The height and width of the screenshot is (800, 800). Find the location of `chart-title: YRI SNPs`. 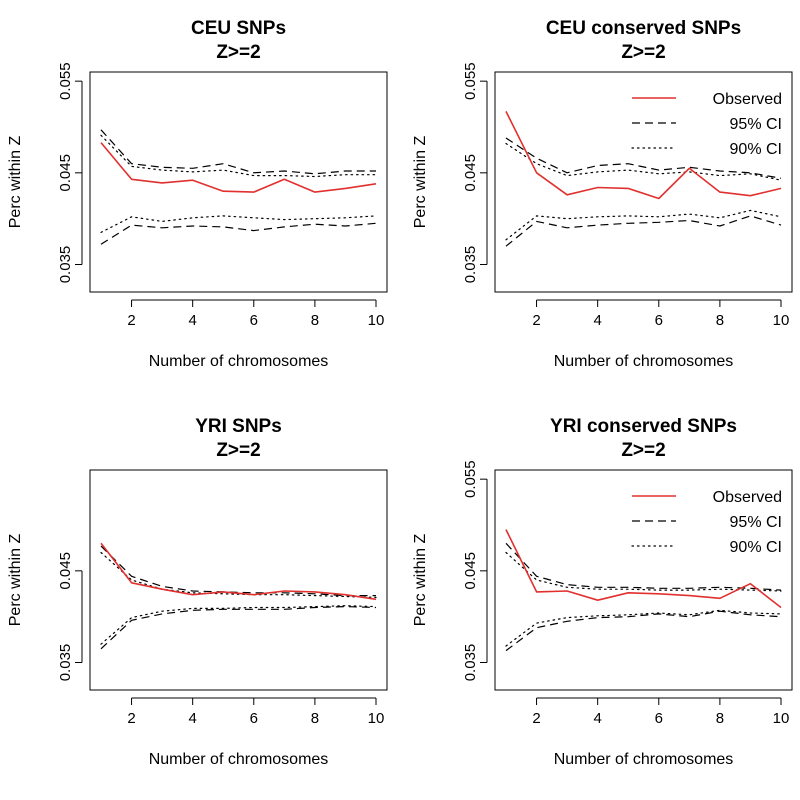

chart-title: YRI SNPs is located at coordinates (238, 426).